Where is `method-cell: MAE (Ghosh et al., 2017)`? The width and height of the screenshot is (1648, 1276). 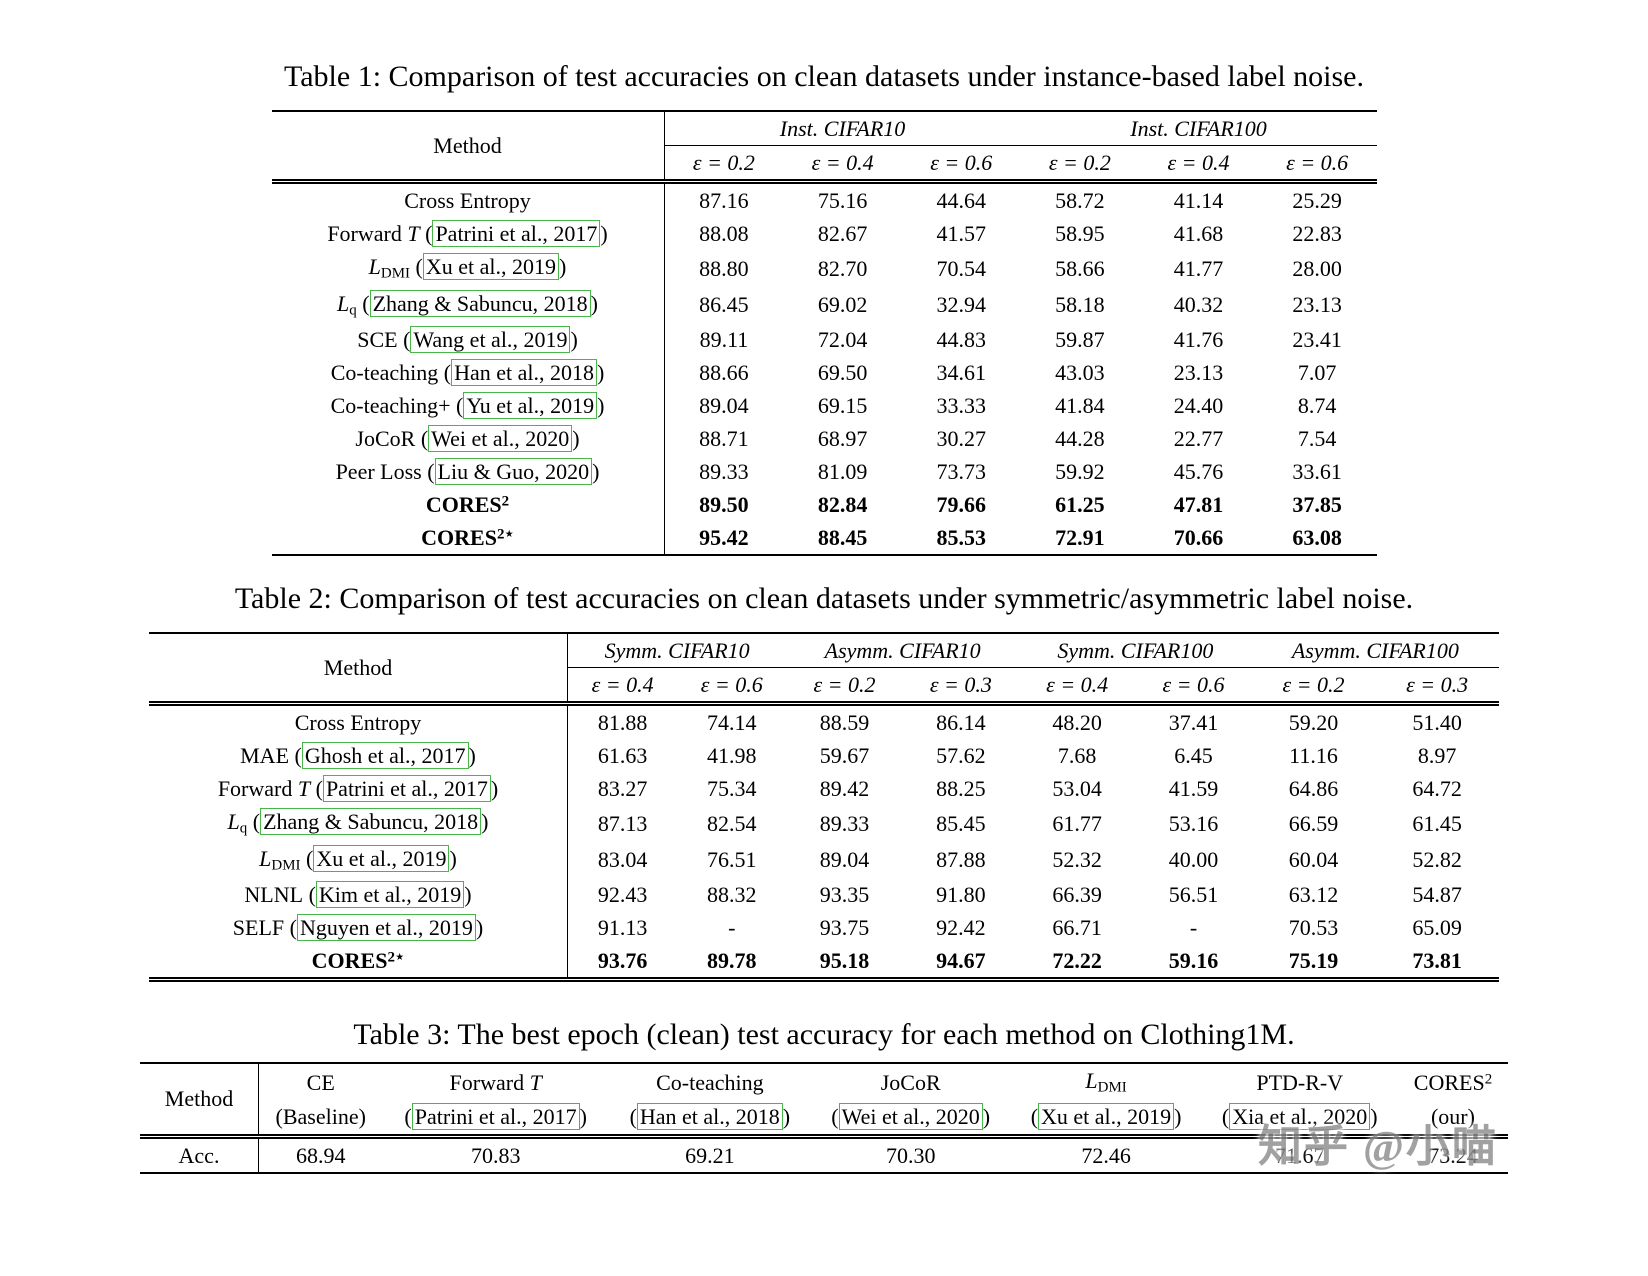 method-cell: MAE (Ghosh et al., 2017) is located at coordinates (358, 756).